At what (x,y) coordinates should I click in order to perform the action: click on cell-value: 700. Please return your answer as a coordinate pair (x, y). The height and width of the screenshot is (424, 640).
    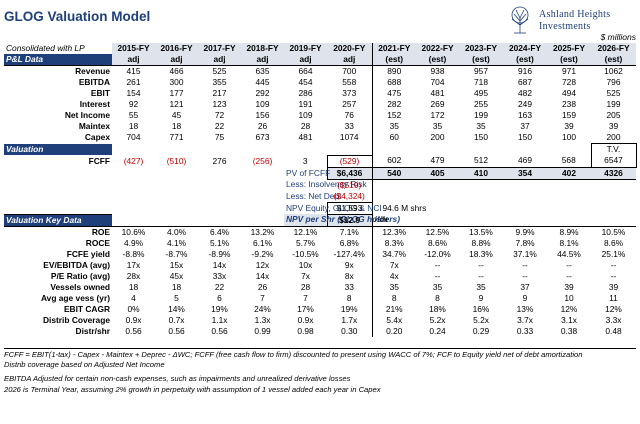
    Looking at the image, I should click on (349, 71).